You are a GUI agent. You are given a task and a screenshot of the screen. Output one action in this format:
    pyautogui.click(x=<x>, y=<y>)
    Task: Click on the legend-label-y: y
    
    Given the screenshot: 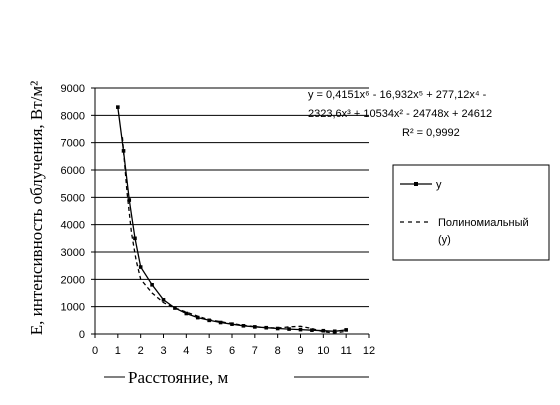 What is the action you would take?
    pyautogui.click(x=439, y=185)
    